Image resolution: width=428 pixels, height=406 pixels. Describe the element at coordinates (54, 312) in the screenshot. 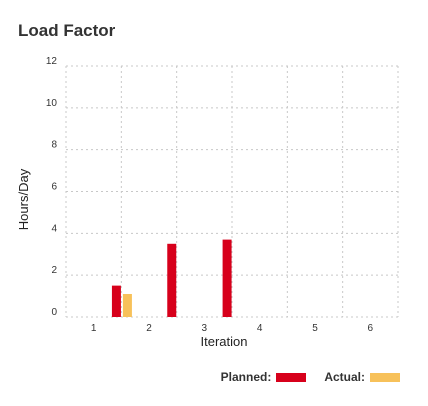

I see `y-tick-label-0: 0` at that location.